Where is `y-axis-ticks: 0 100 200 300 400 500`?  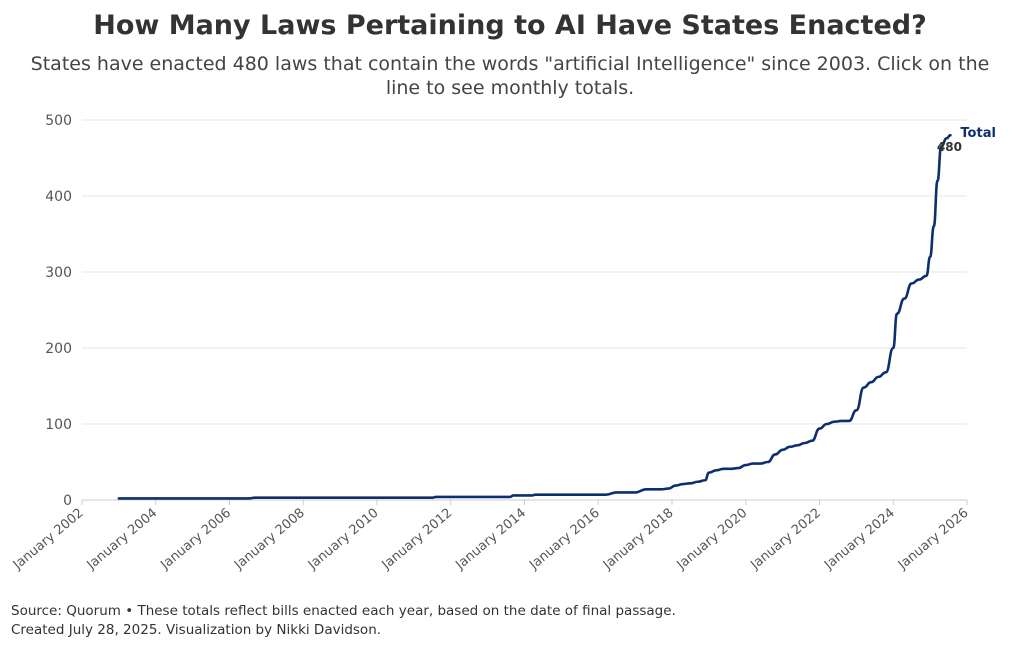
y-axis-ticks: 0 100 200 300 400 500 is located at coordinates (58, 311).